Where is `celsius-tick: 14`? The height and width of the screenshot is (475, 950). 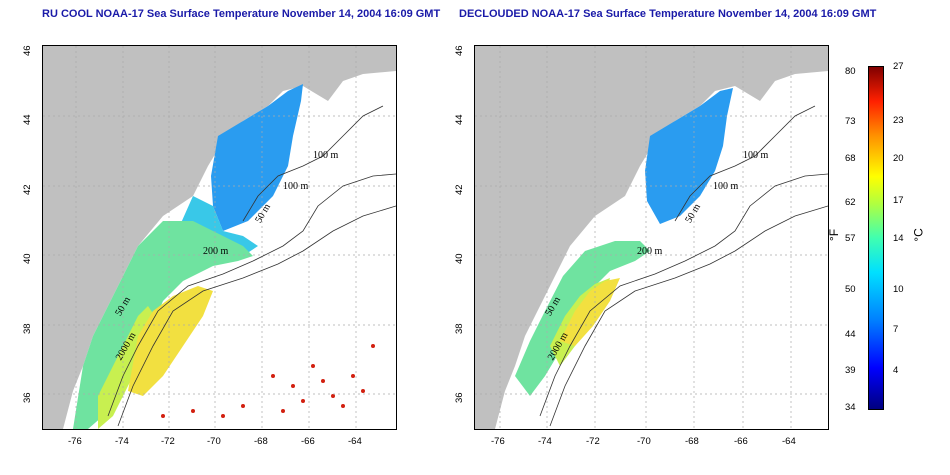 celsius-tick: 14 is located at coordinates (898, 238).